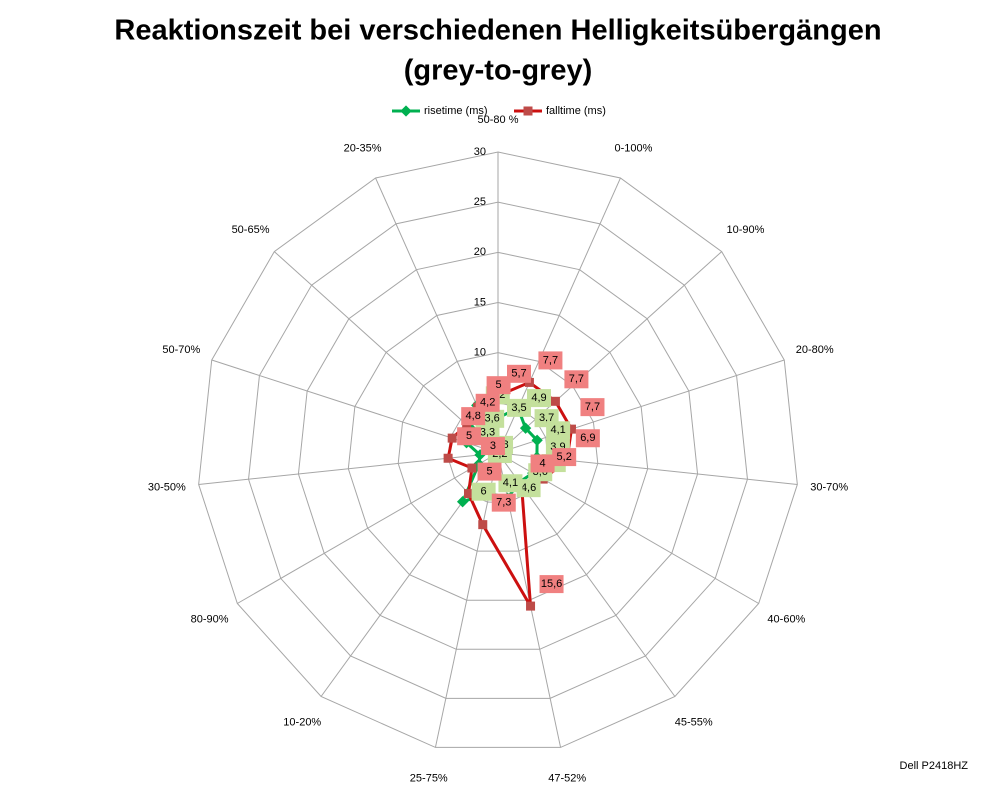  I want to click on category-label: 50-80 %, so click(498, 120).